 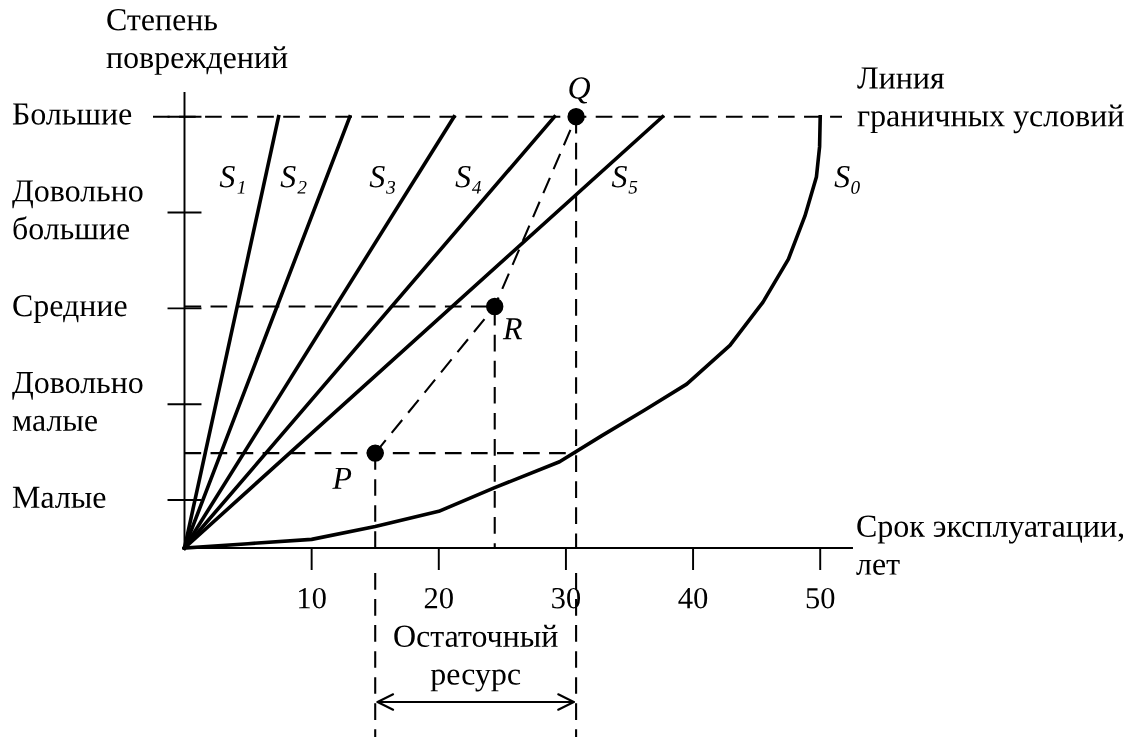 I want to click on x-tick-label: 50, so click(x=820, y=598).